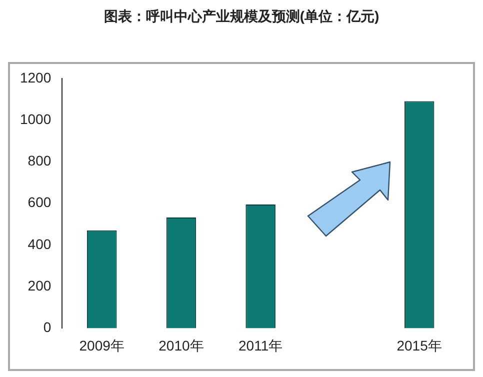 The width and height of the screenshot is (483, 377). Describe the element at coordinates (36, 77) in the screenshot. I see `y-tick-label: 1200` at that location.